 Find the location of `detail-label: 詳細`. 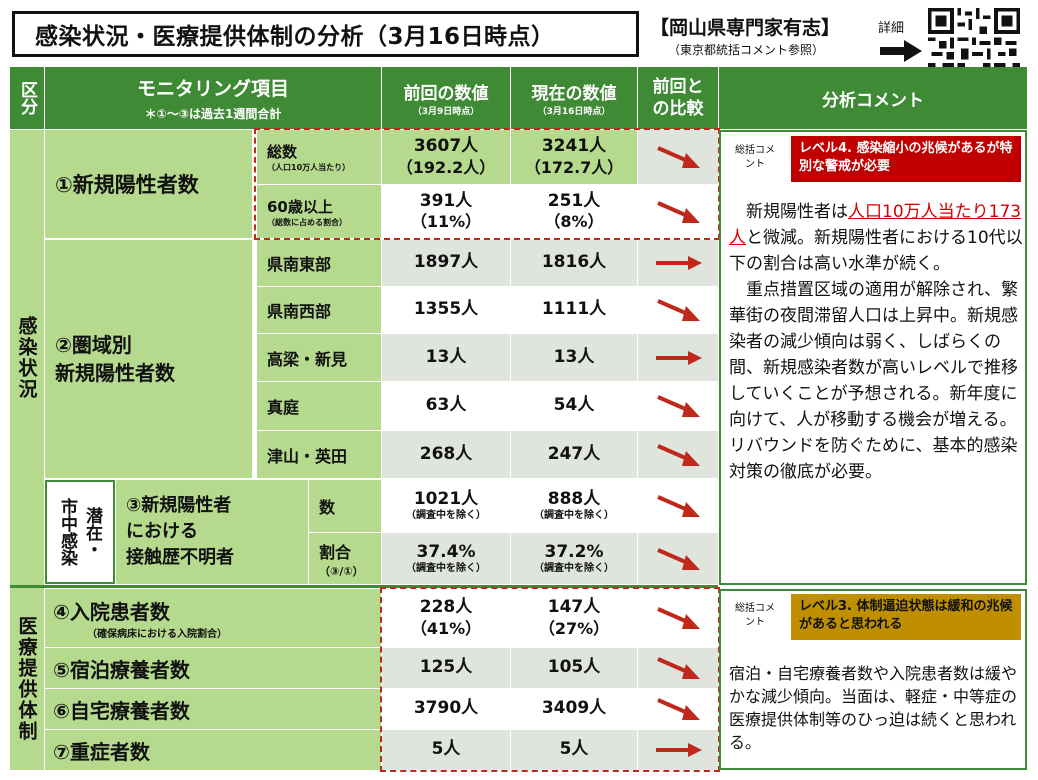

detail-label: 詳細 is located at coordinates (891, 28).